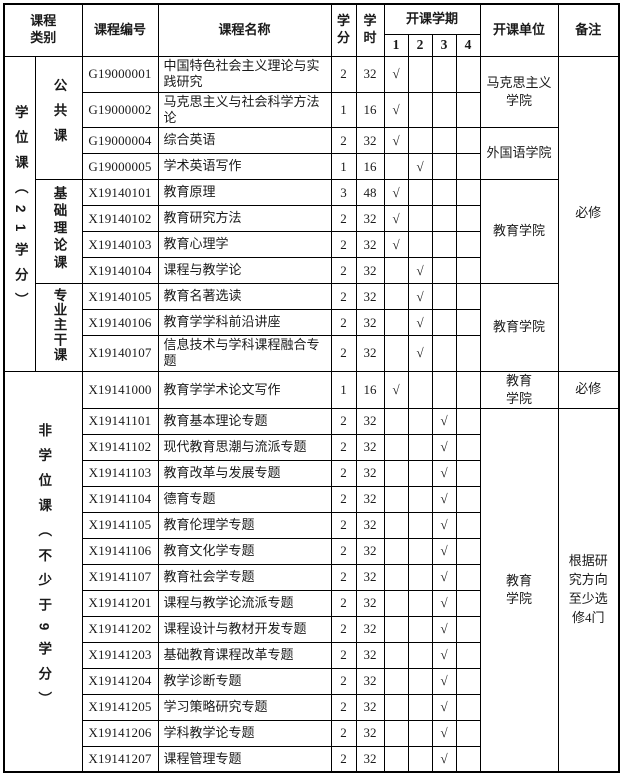 Image resolution: width=622 pixels, height=776 pixels. What do you see at coordinates (370, 192) in the screenshot?
I see `course-hours: 48` at bounding box center [370, 192].